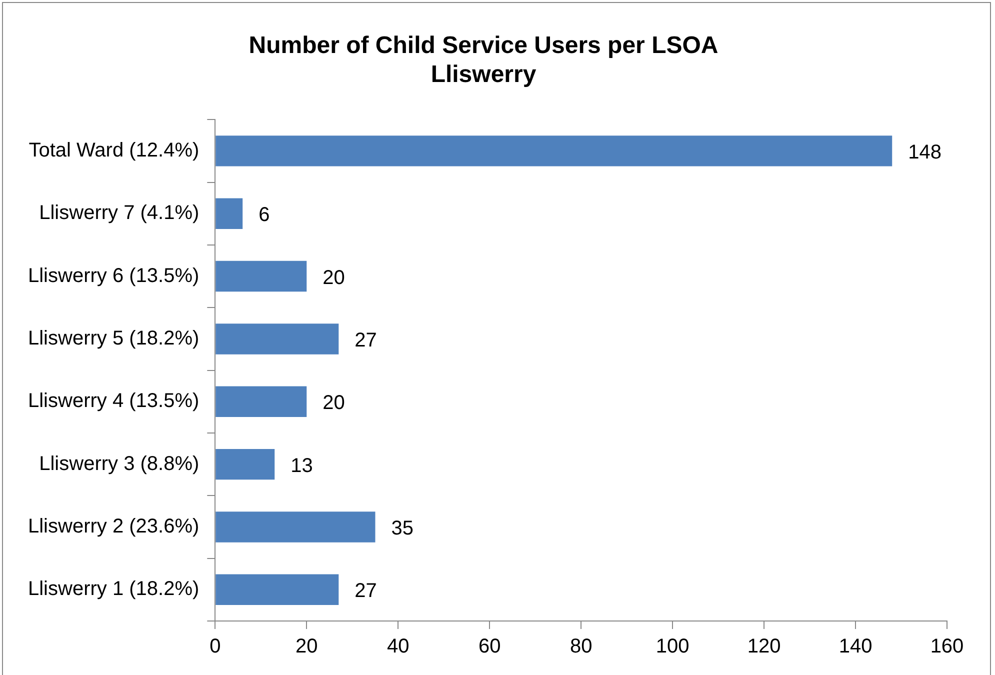 The height and width of the screenshot is (675, 995). What do you see at coordinates (764, 647) in the screenshot?
I see `x-tick-label: 120` at bounding box center [764, 647].